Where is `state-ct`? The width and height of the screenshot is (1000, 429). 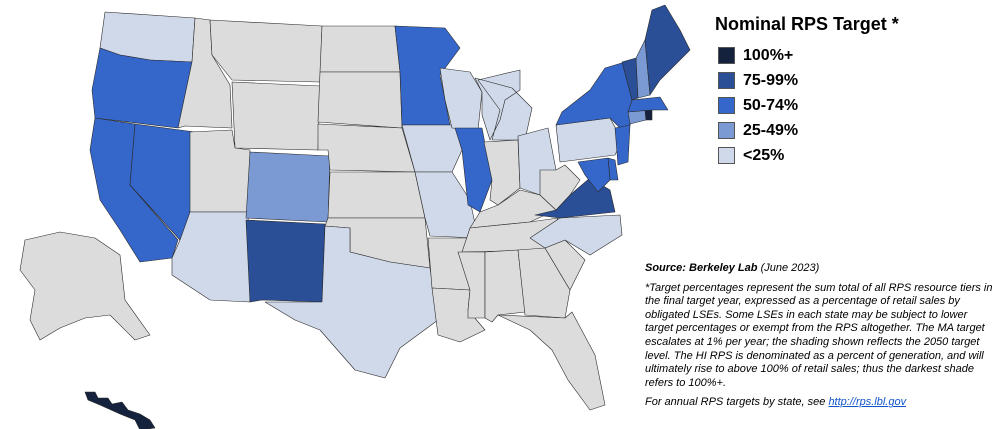
state-ct is located at coordinates (637, 117).